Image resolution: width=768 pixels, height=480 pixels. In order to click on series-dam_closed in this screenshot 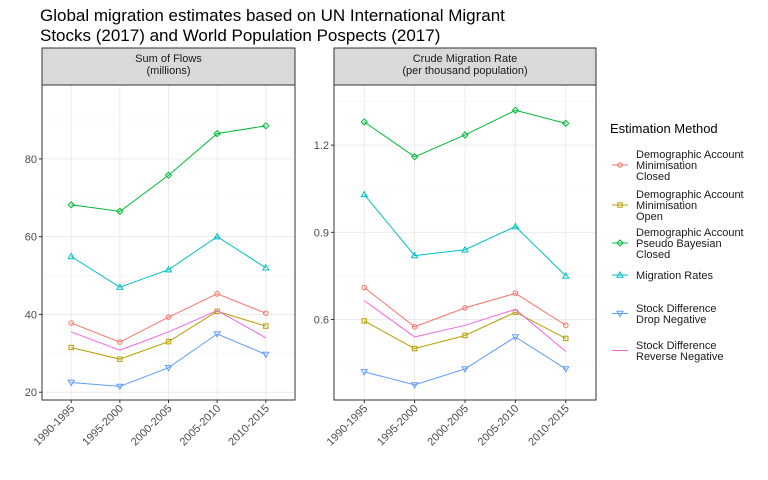, I will do `click(168, 318)`.